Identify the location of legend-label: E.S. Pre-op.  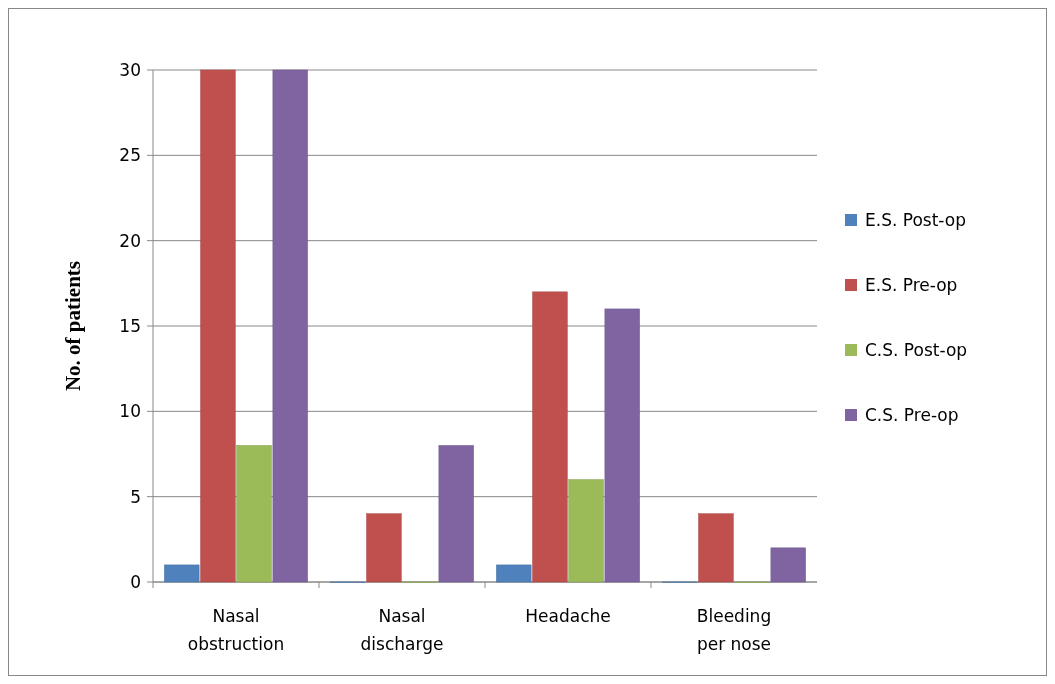
(911, 284).